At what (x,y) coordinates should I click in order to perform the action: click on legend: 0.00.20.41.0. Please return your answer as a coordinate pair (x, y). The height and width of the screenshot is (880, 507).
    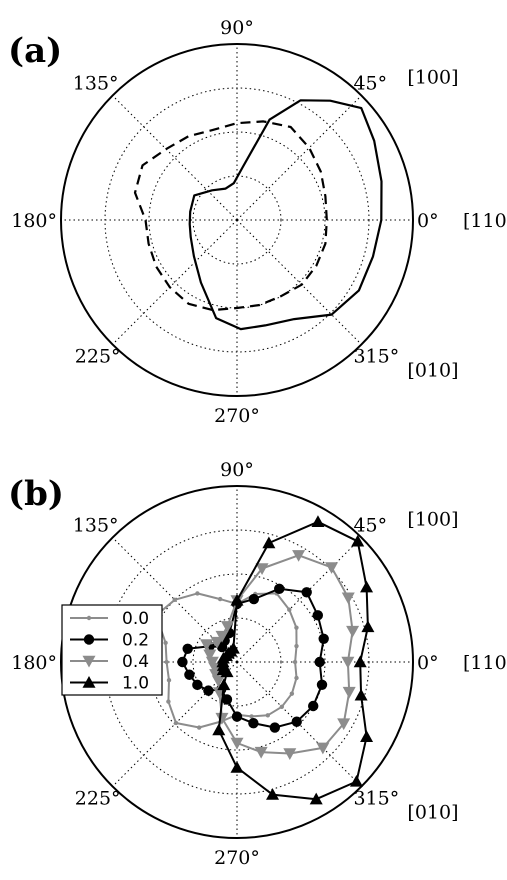
    Looking at the image, I should click on (112, 650).